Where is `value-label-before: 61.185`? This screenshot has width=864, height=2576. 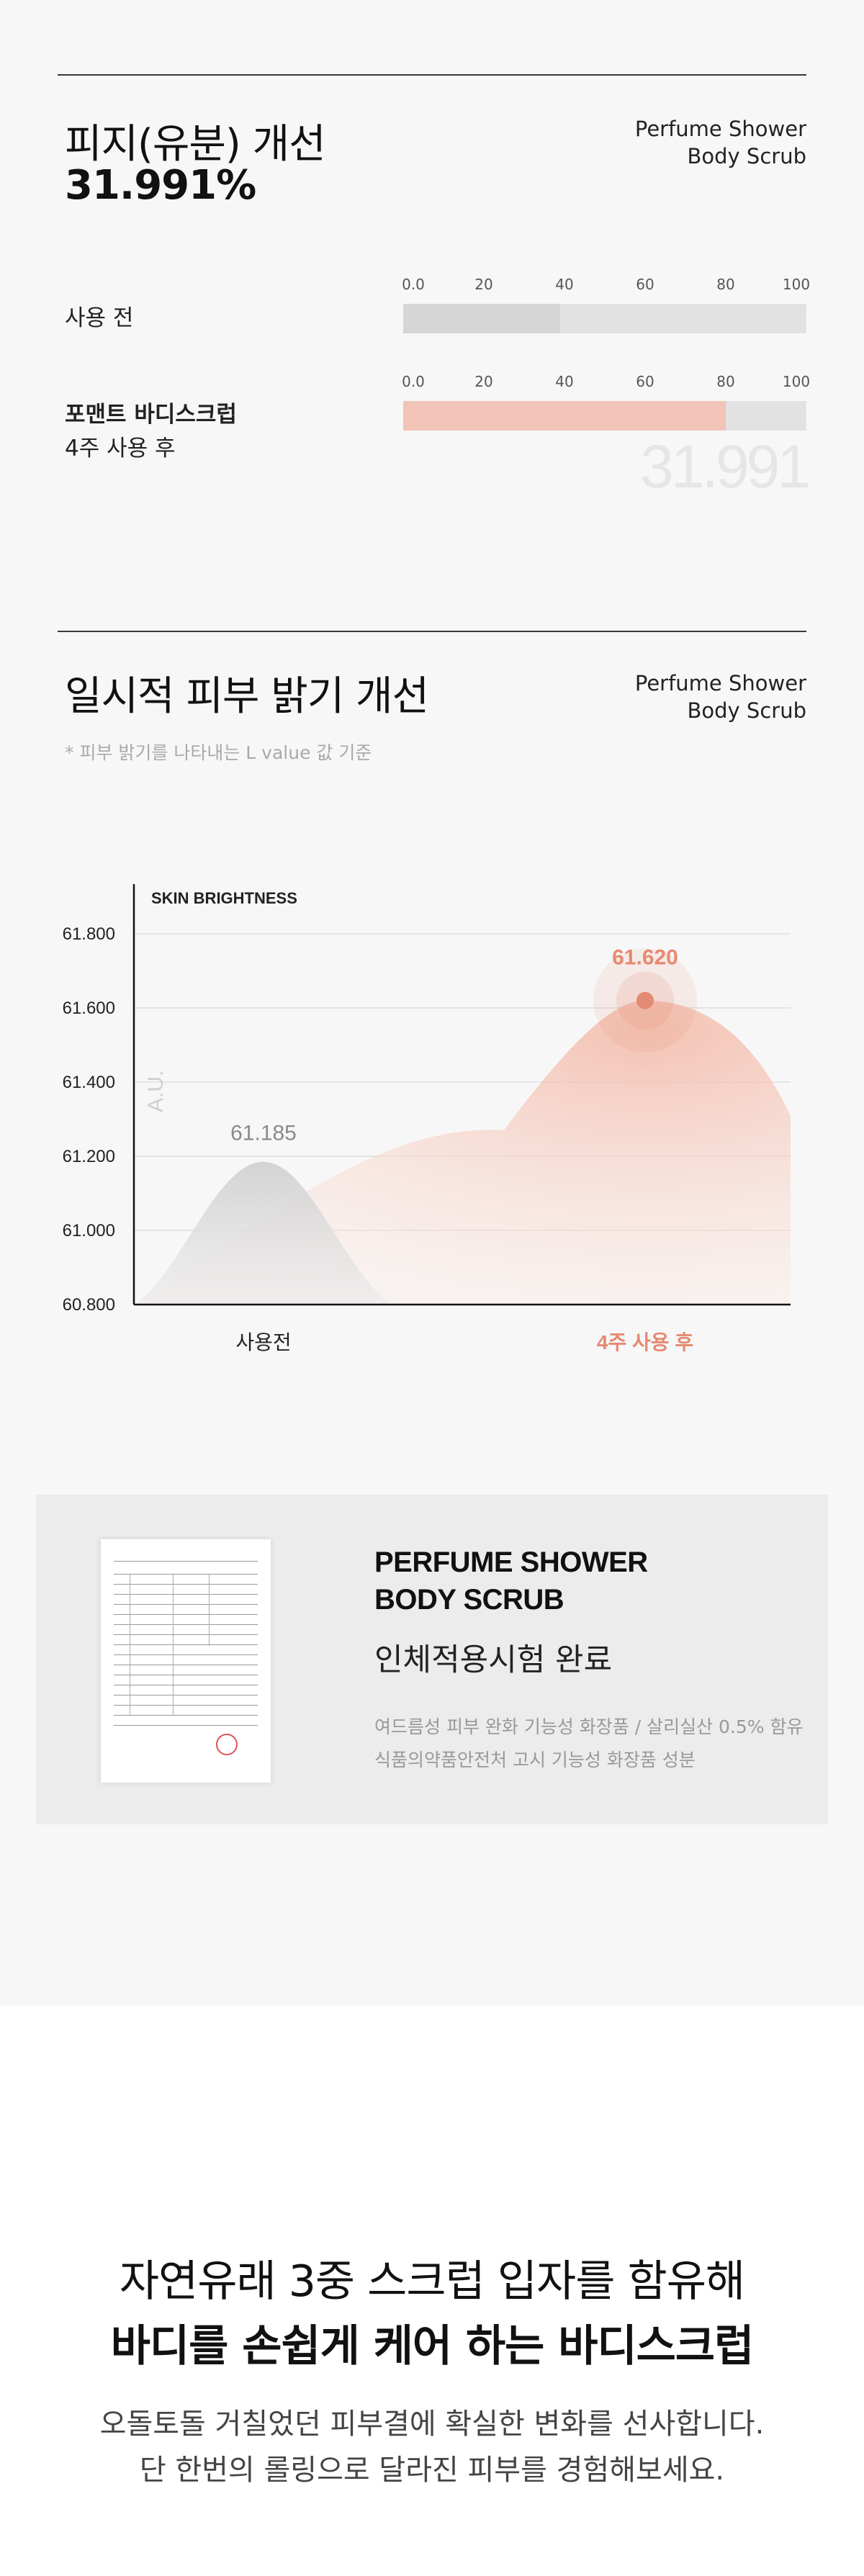
value-label-before: 61.185 is located at coordinates (263, 1133).